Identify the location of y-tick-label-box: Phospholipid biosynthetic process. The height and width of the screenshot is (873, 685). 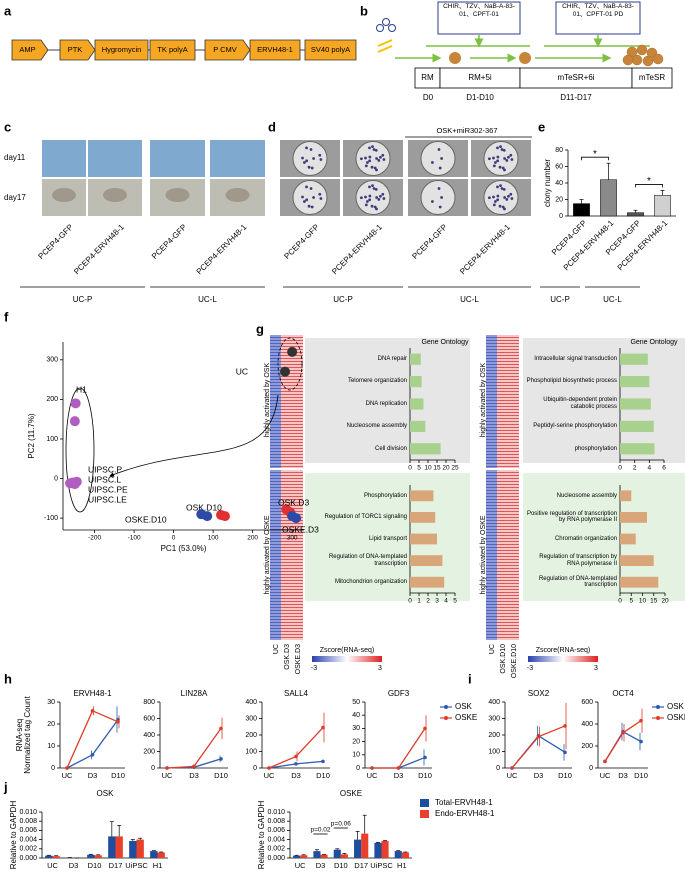
(572, 381).